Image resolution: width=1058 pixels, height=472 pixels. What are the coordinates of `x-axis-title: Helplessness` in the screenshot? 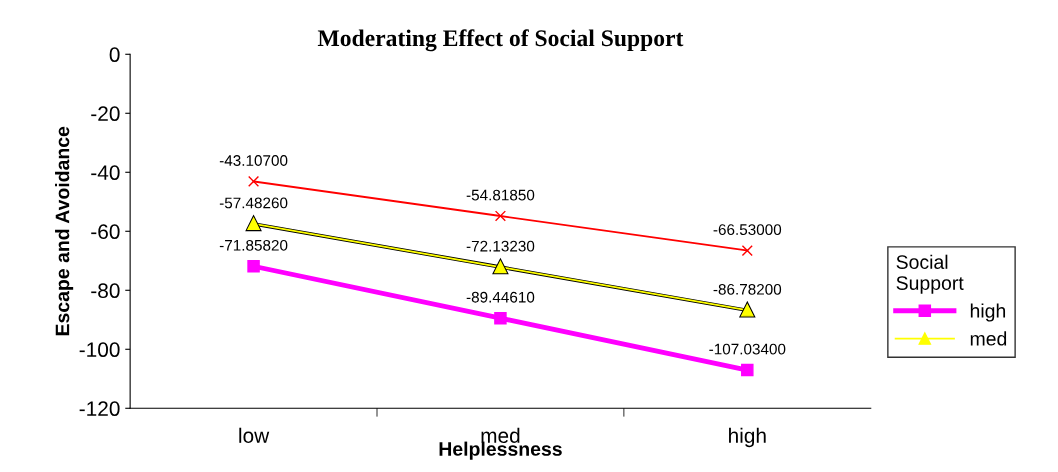 It's located at (500, 450).